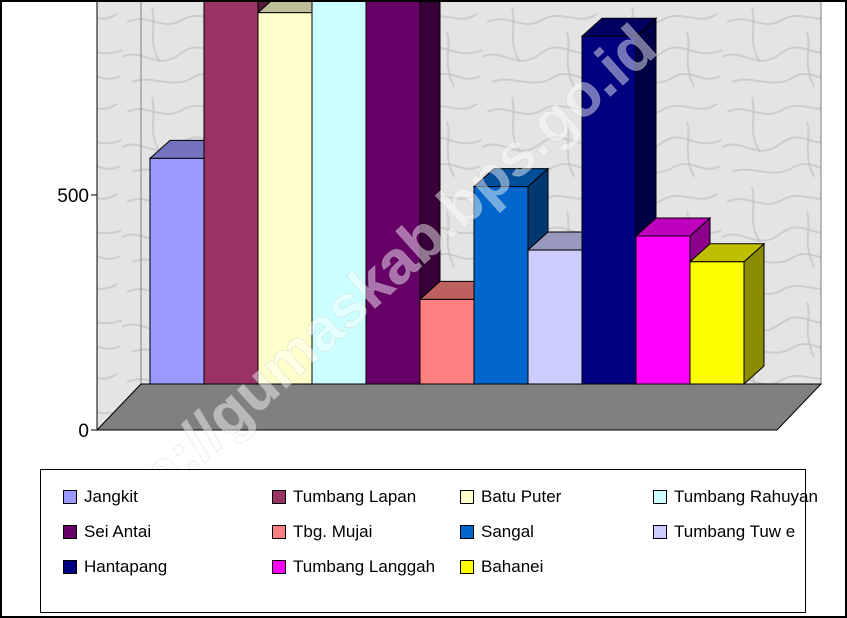 Image resolution: width=847 pixels, height=618 pixels. I want to click on legend-item: Batu Puter, so click(510, 497).